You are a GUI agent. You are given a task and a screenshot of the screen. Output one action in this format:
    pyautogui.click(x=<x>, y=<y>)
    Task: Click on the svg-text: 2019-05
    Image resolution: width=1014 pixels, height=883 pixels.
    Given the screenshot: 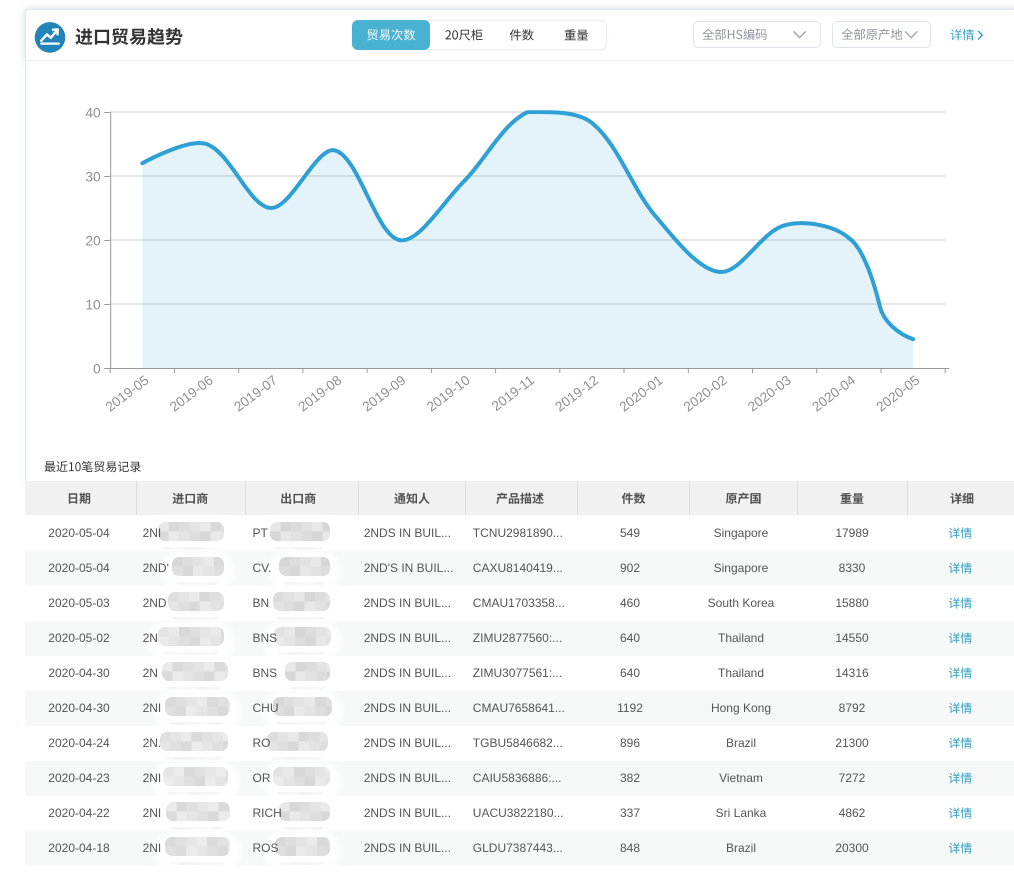 What is the action you would take?
    pyautogui.click(x=127, y=394)
    